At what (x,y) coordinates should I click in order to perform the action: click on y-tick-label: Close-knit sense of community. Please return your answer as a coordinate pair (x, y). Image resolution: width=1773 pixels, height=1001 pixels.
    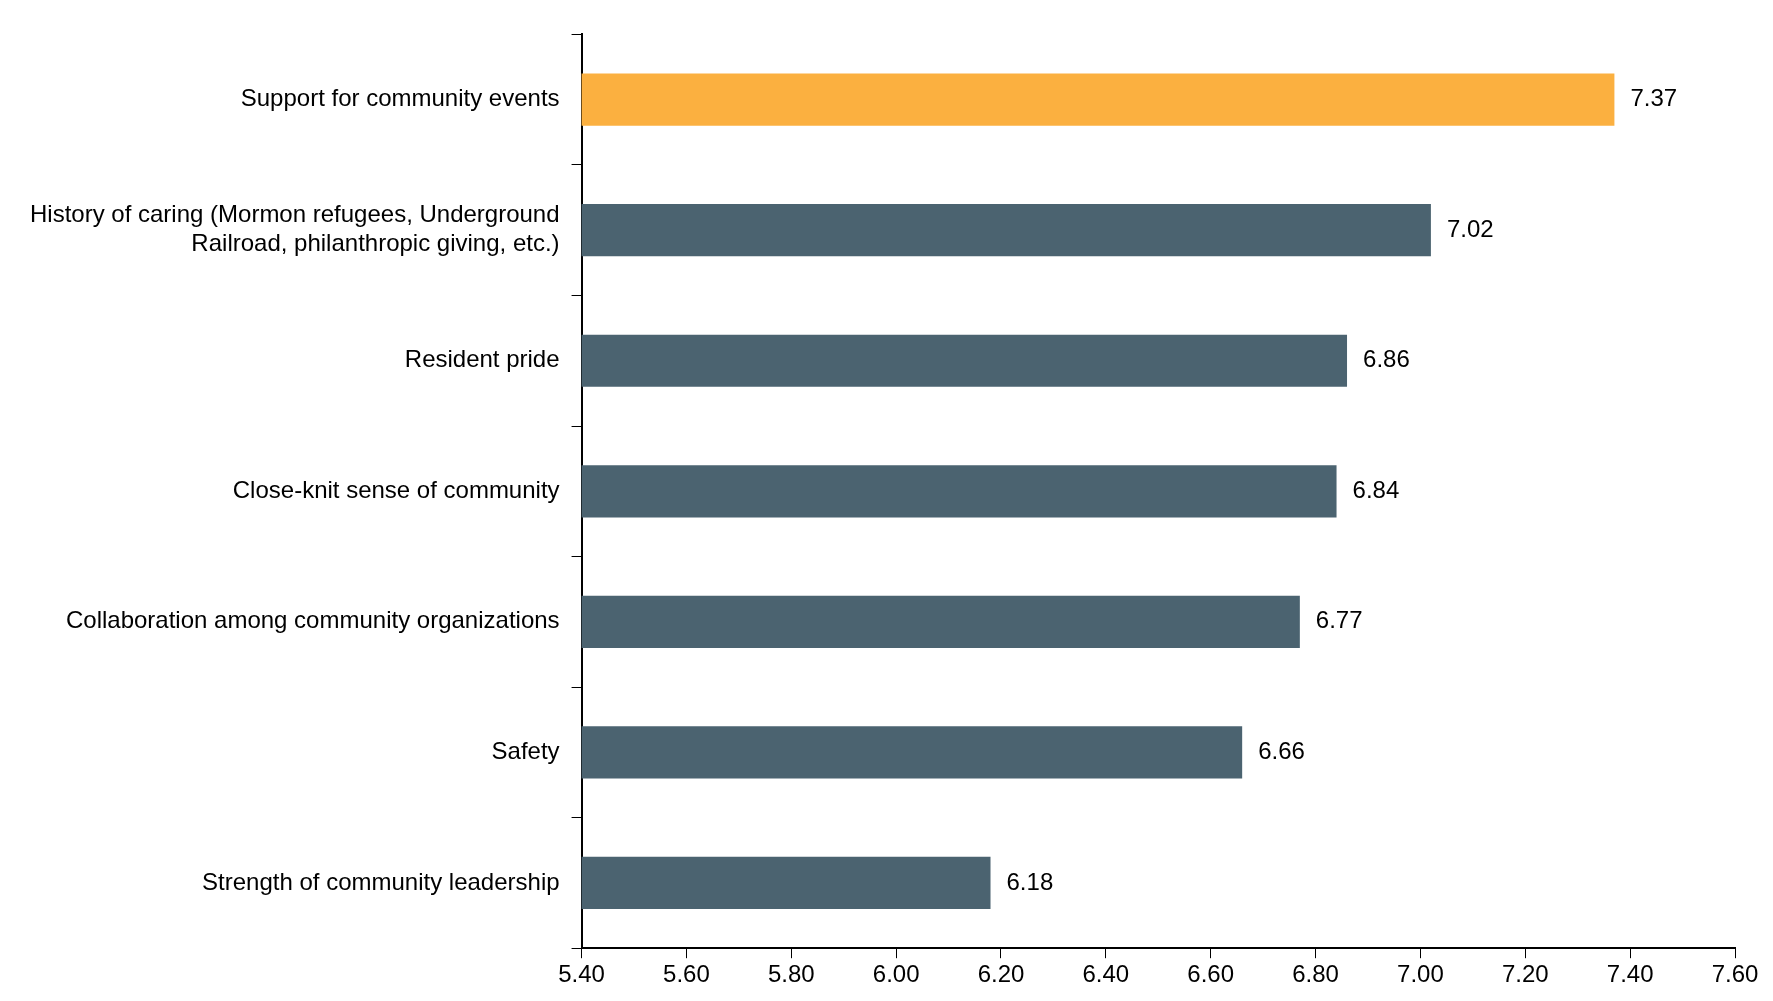
    Looking at the image, I should click on (396, 489).